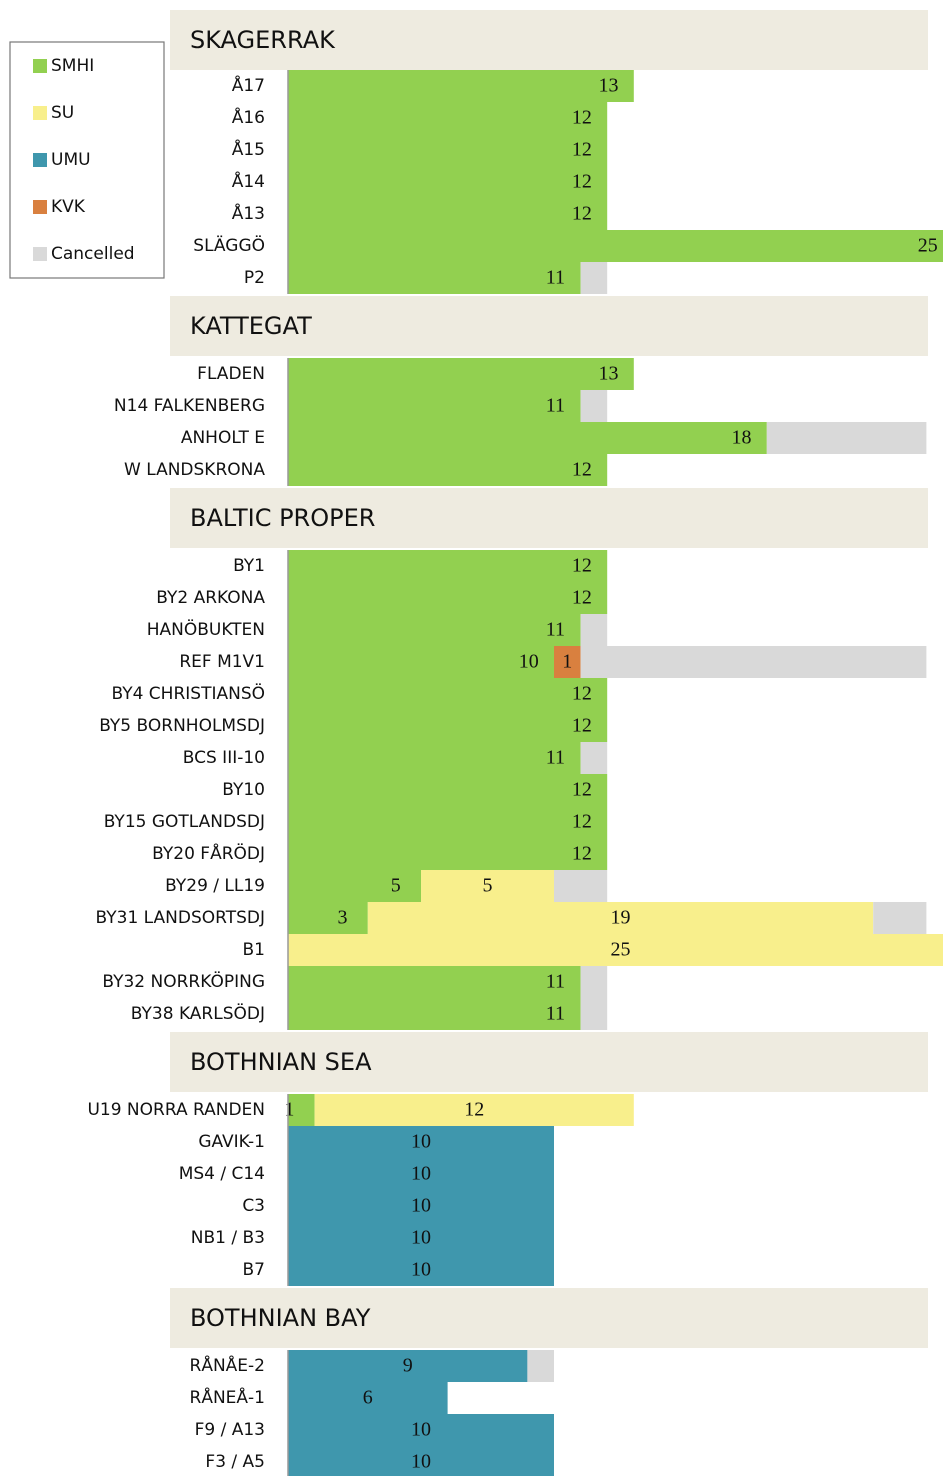 This screenshot has height=1476, width=943. What do you see at coordinates (227, 1397) in the screenshot?
I see `row-label: RÅNEÅ-1` at bounding box center [227, 1397].